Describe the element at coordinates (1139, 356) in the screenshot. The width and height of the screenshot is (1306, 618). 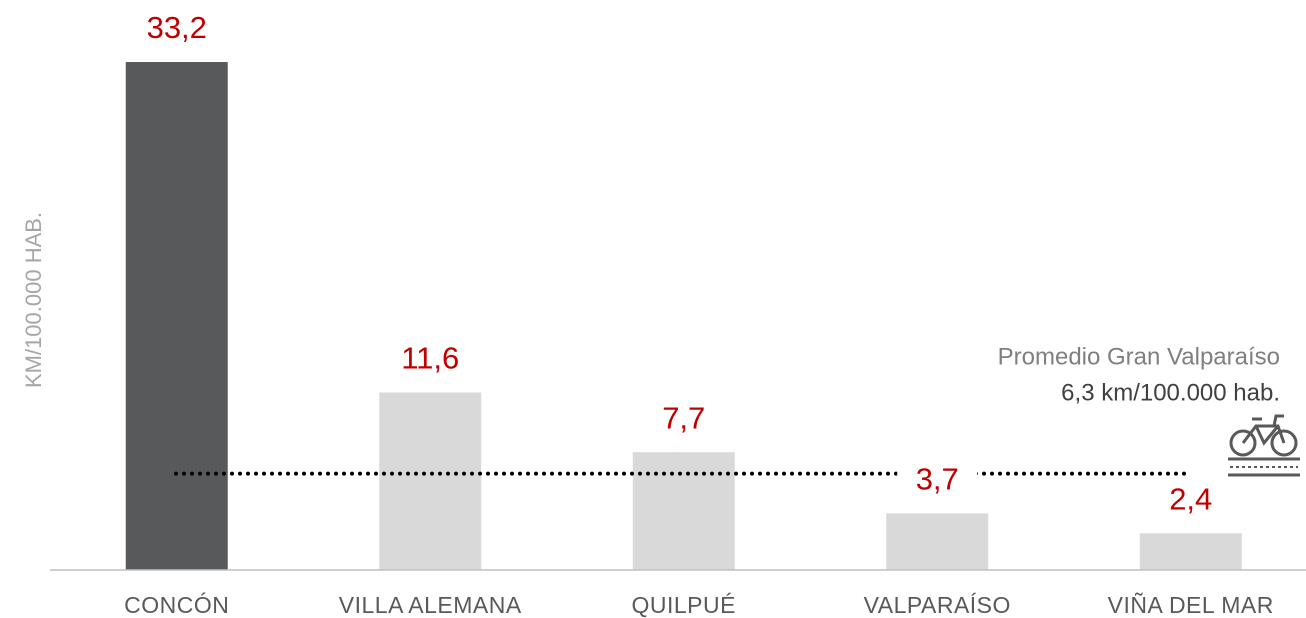
I see `reference-label: Promedio Gran Valparaíso` at that location.